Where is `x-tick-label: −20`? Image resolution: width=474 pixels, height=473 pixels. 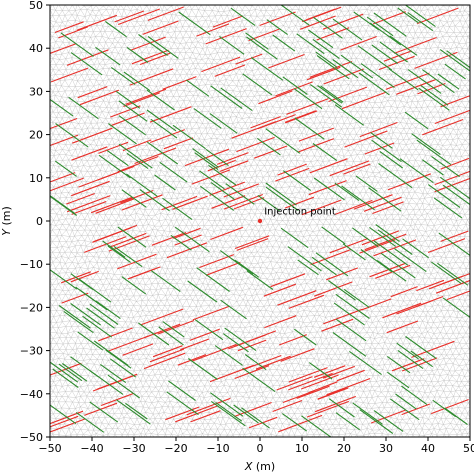
x-tick-label: −20 is located at coordinates (175, 448).